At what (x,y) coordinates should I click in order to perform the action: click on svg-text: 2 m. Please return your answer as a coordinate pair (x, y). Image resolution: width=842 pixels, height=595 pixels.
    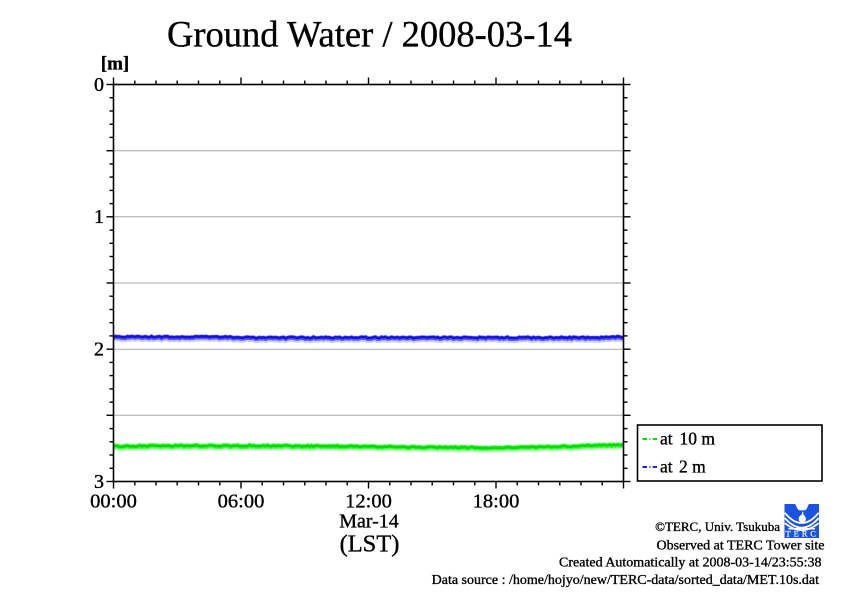
    Looking at the image, I should click on (692, 466).